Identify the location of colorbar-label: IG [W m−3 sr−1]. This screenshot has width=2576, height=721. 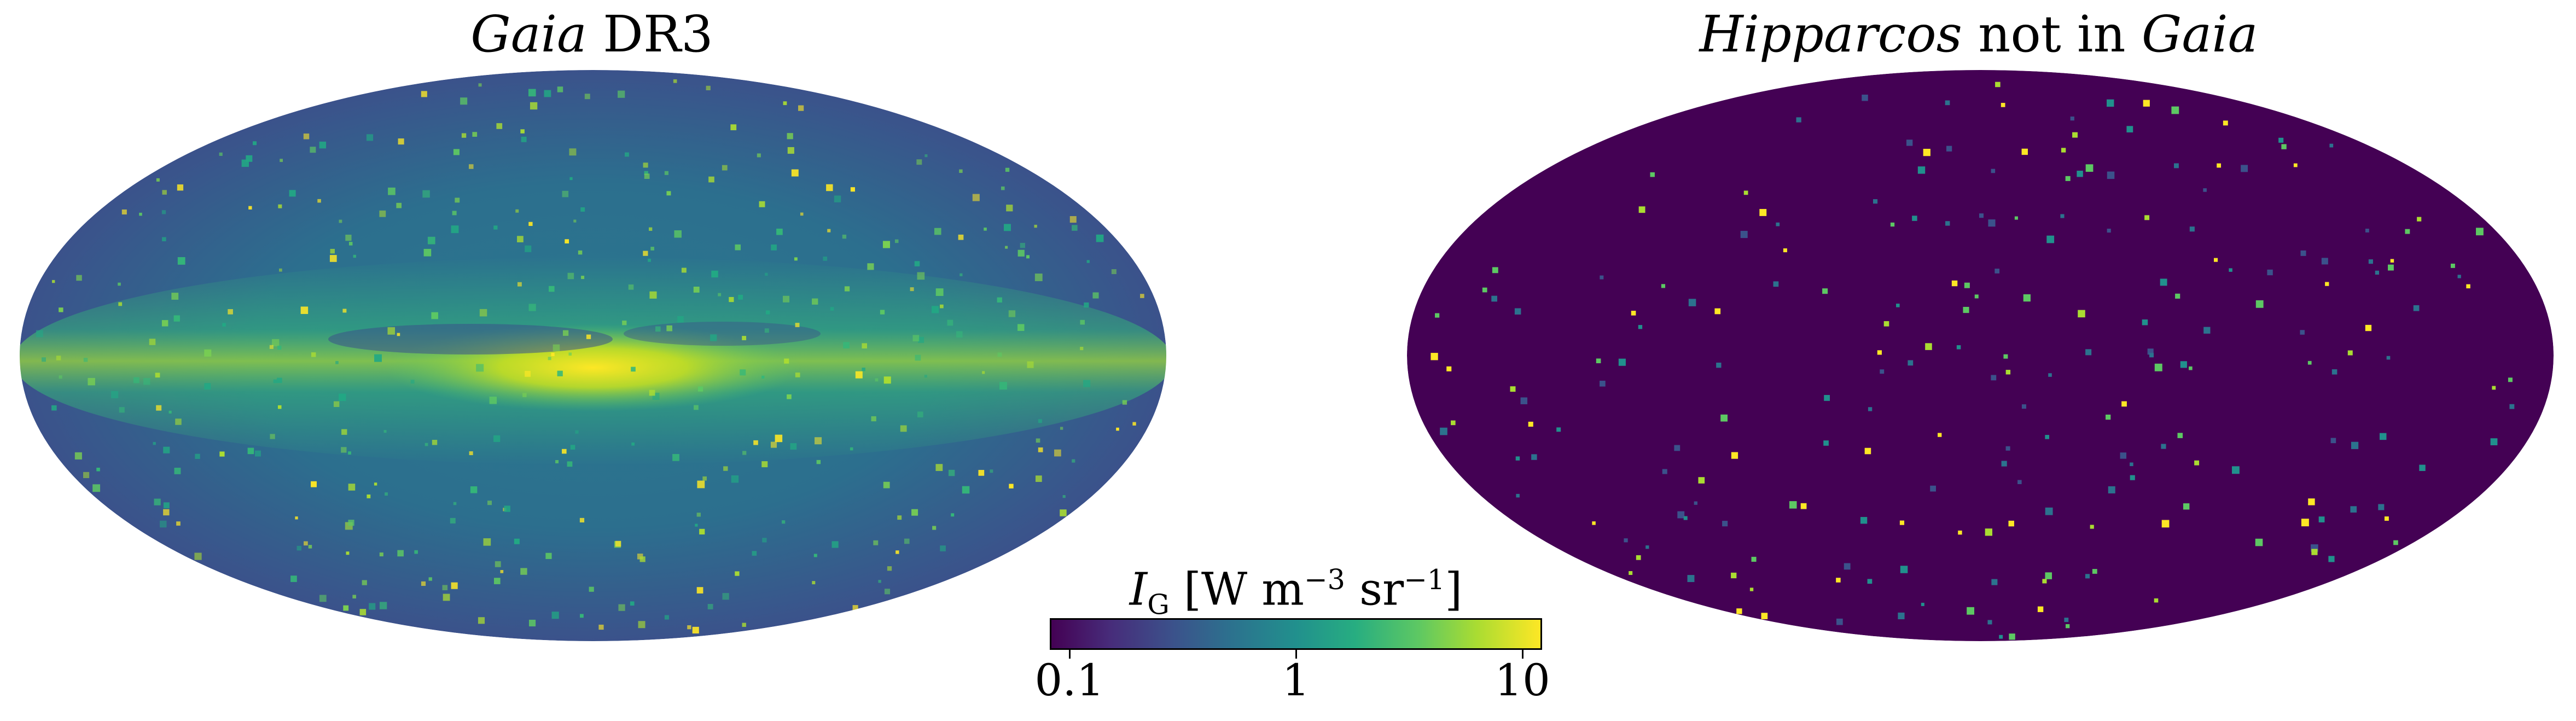
(1296, 592).